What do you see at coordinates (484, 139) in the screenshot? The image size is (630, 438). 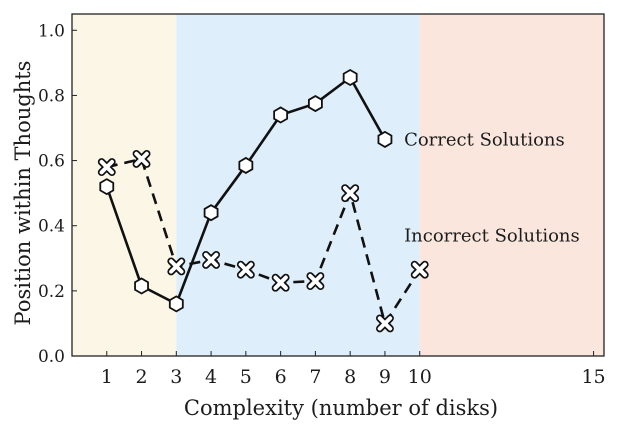 I see `correct-solutions-label: Correct Solutions` at bounding box center [484, 139].